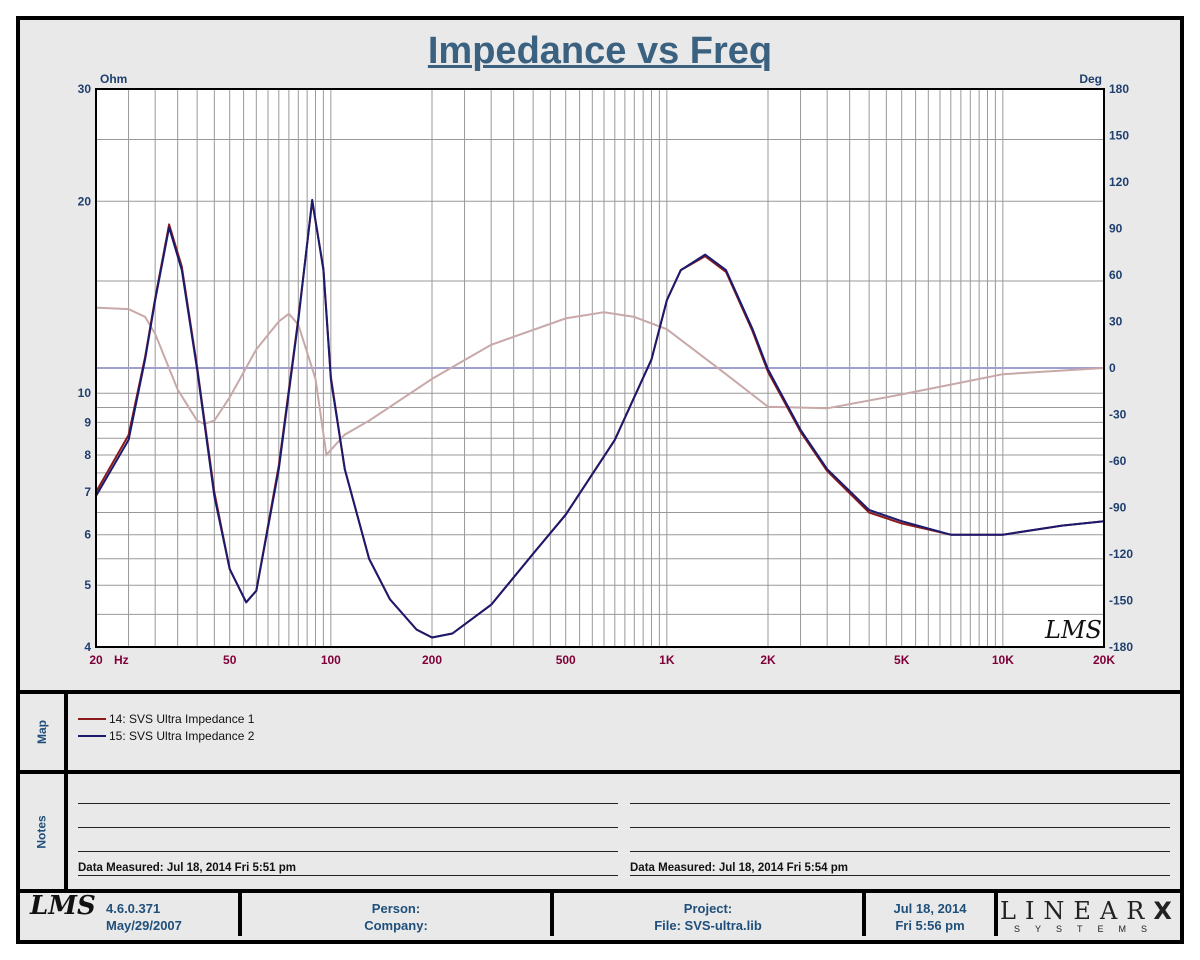 The width and height of the screenshot is (1200, 960). I want to click on version-date: May/29/2007, so click(144, 925).